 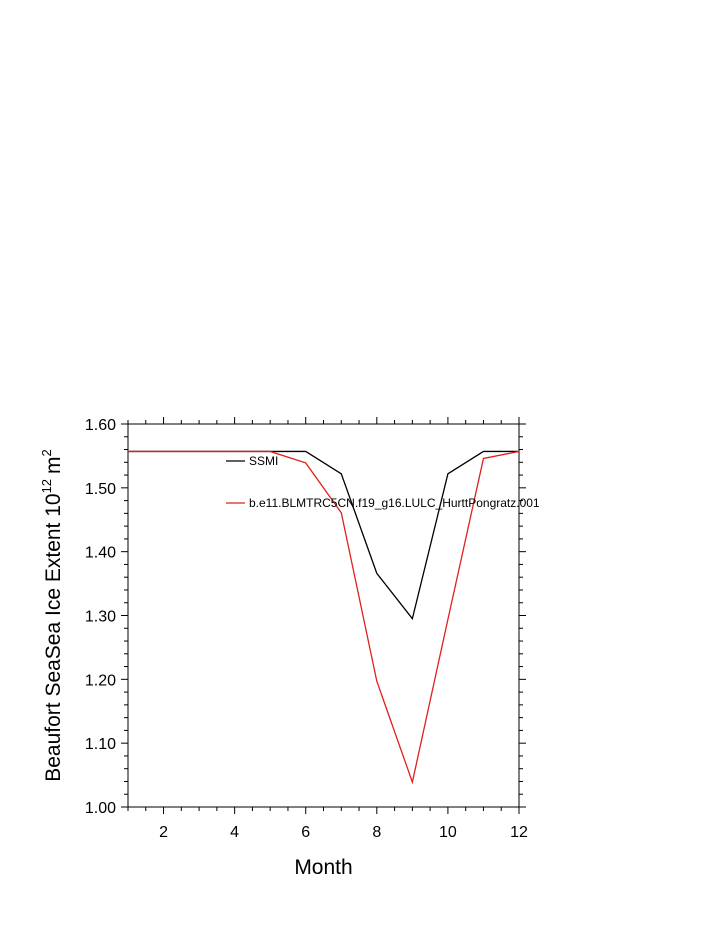 I want to click on y-axis-title-unit: m, so click(x=53, y=465).